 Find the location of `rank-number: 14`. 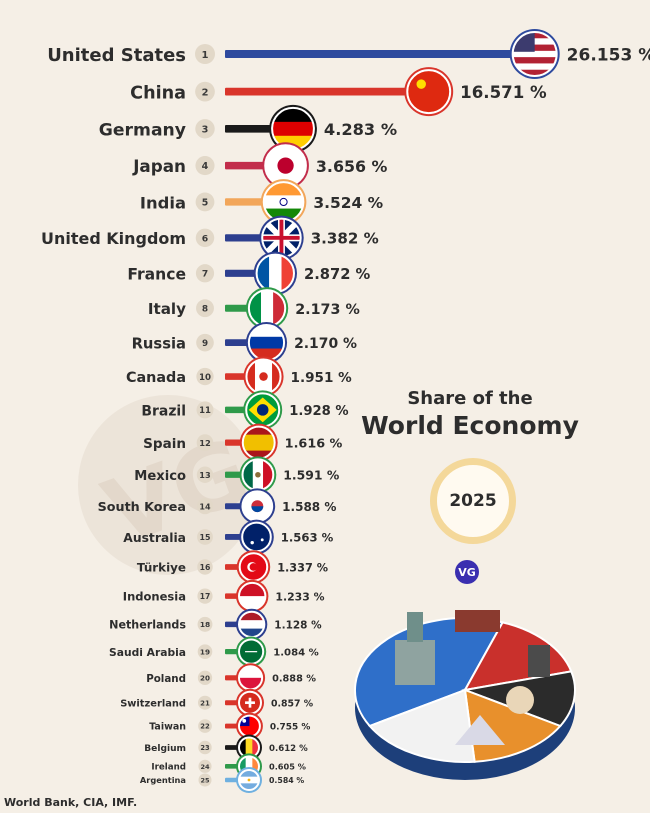

rank-number: 14 is located at coordinates (205, 506).